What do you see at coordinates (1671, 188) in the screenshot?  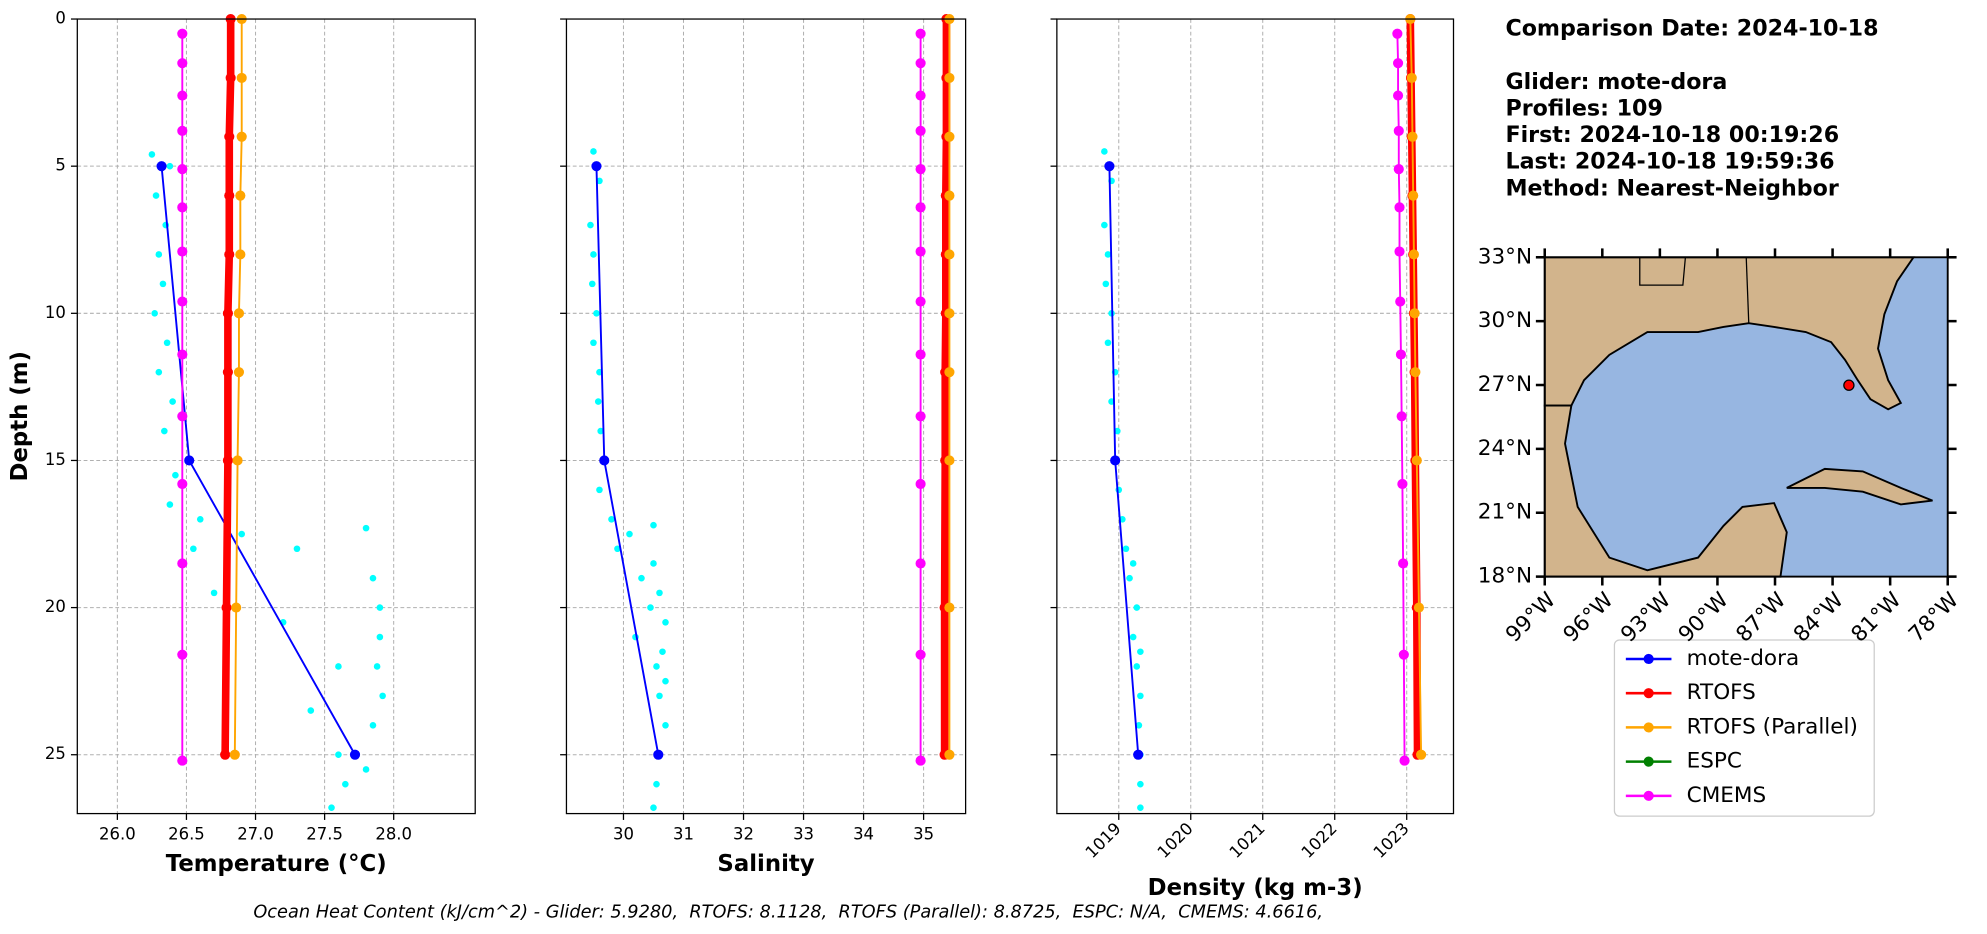 I see `method: Method: Nearest-Neighbor` at bounding box center [1671, 188].